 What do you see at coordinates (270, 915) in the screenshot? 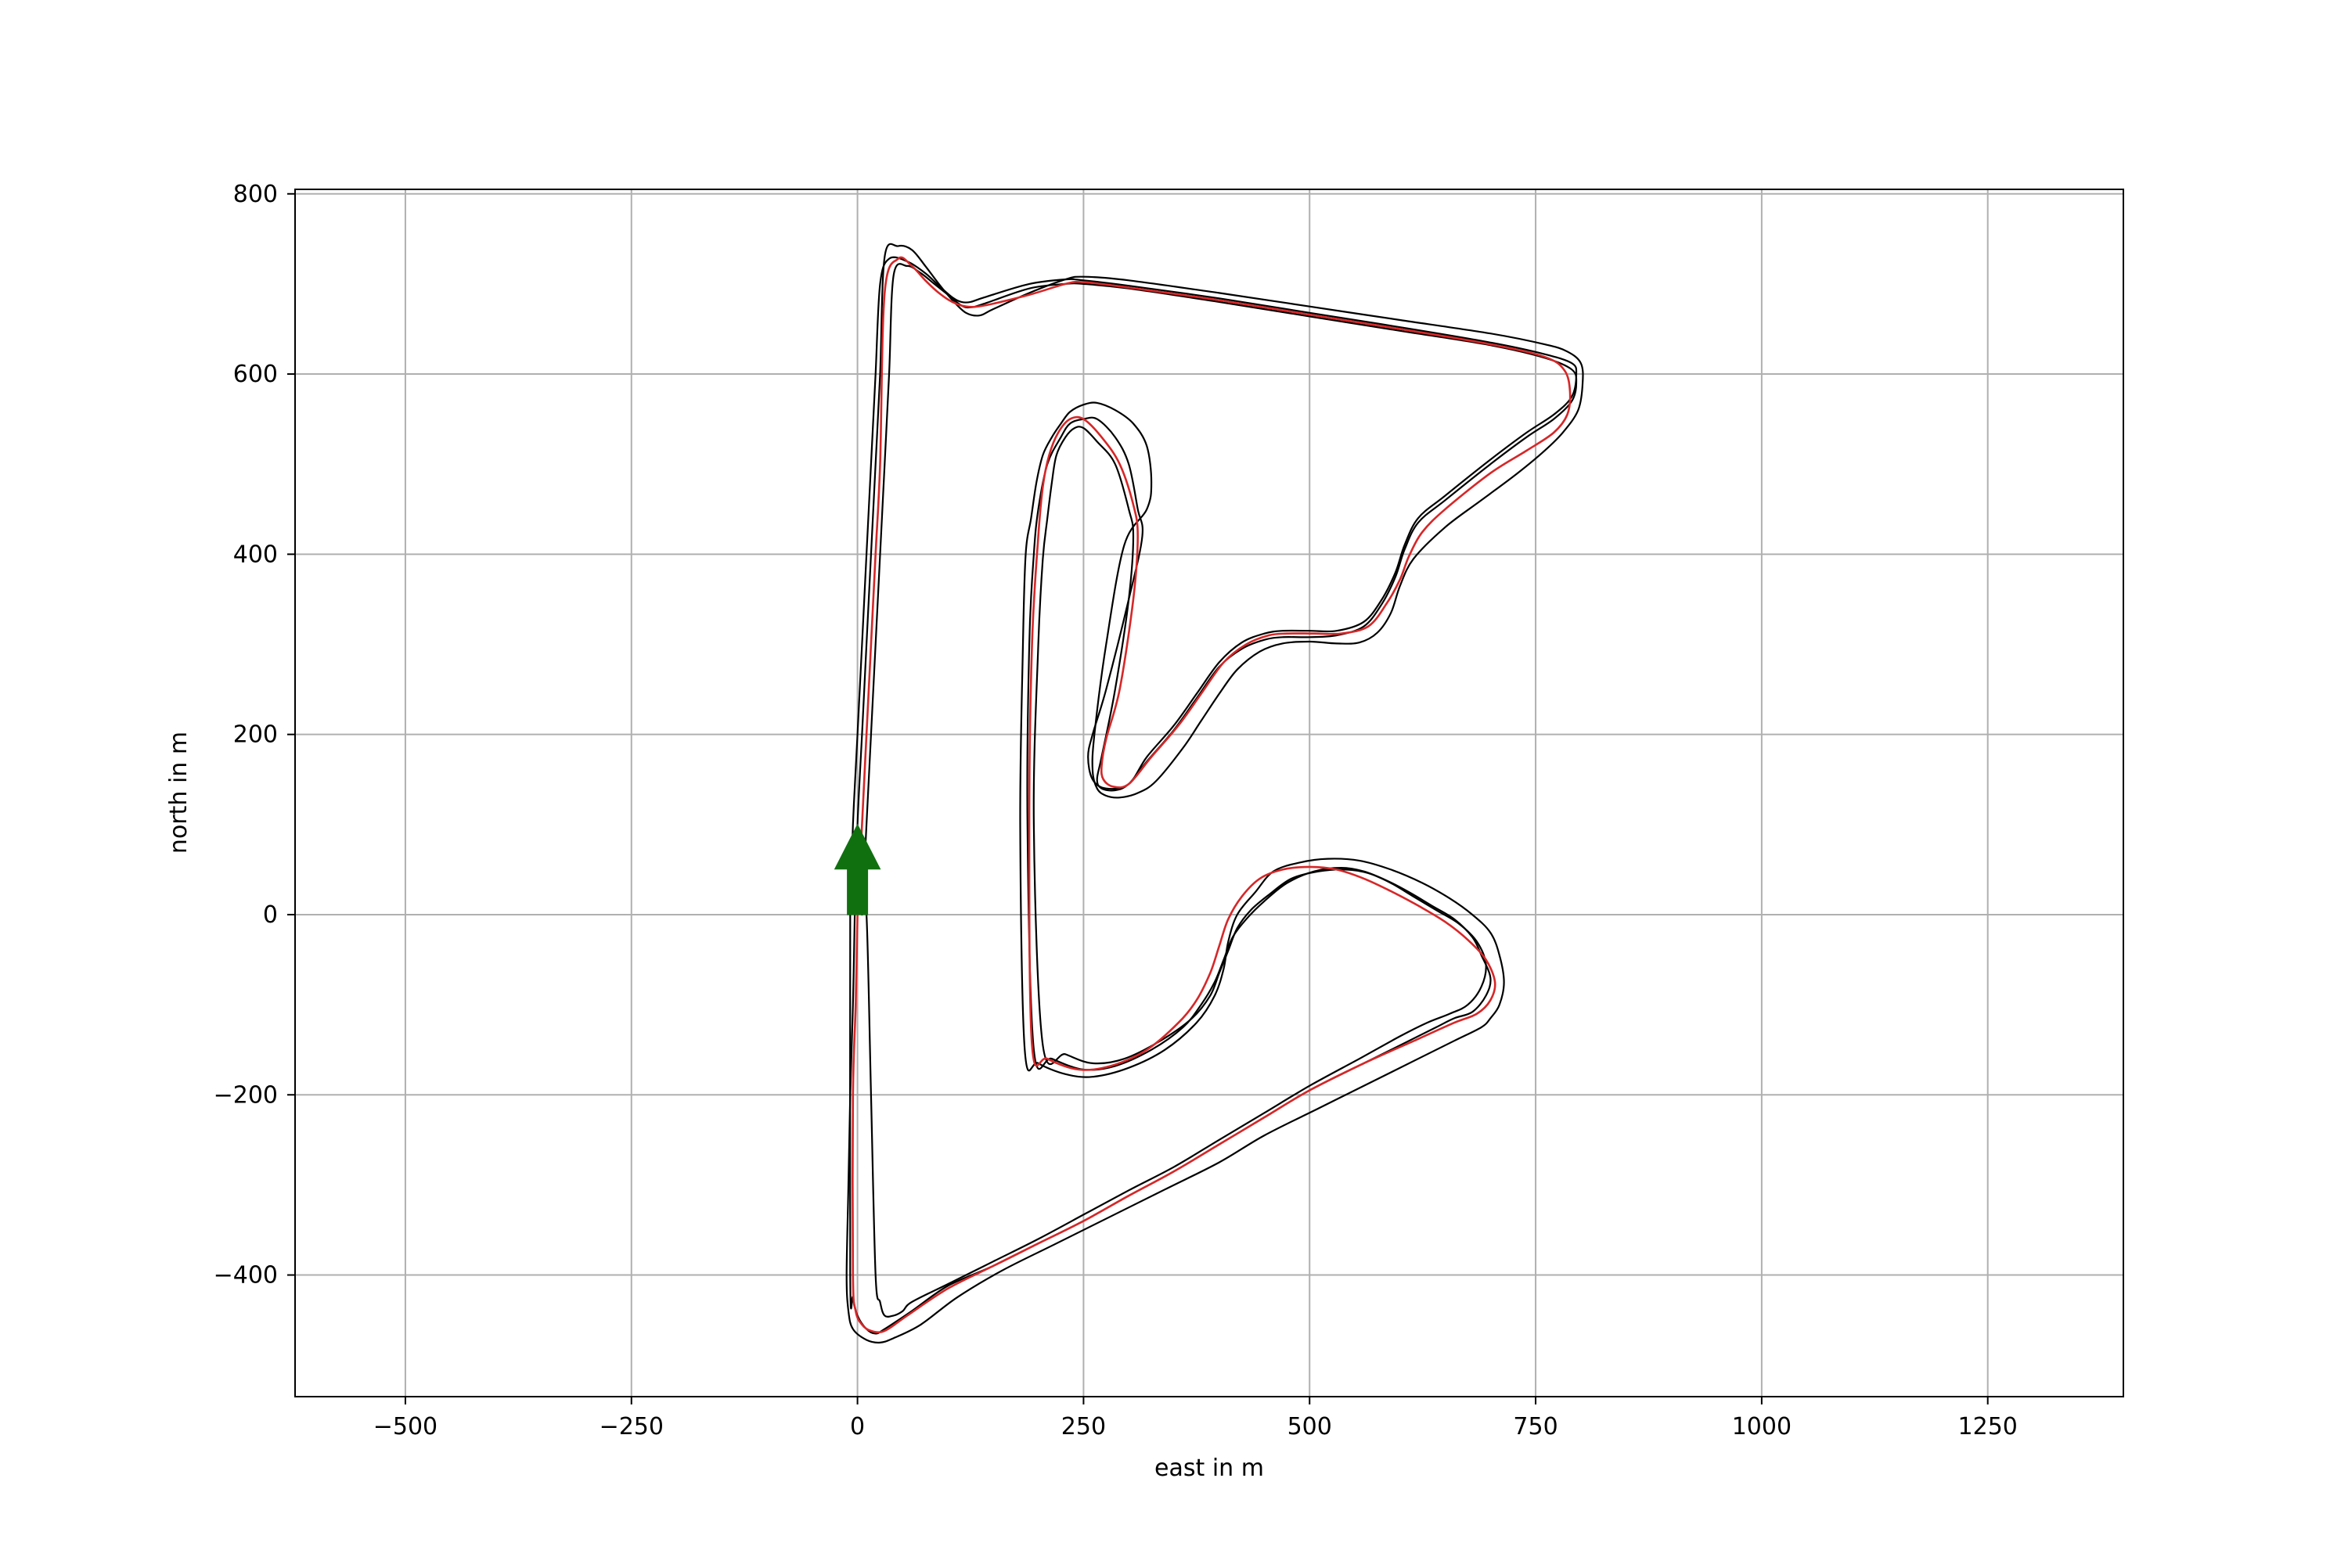
I see `y-tick-label: 0` at bounding box center [270, 915].